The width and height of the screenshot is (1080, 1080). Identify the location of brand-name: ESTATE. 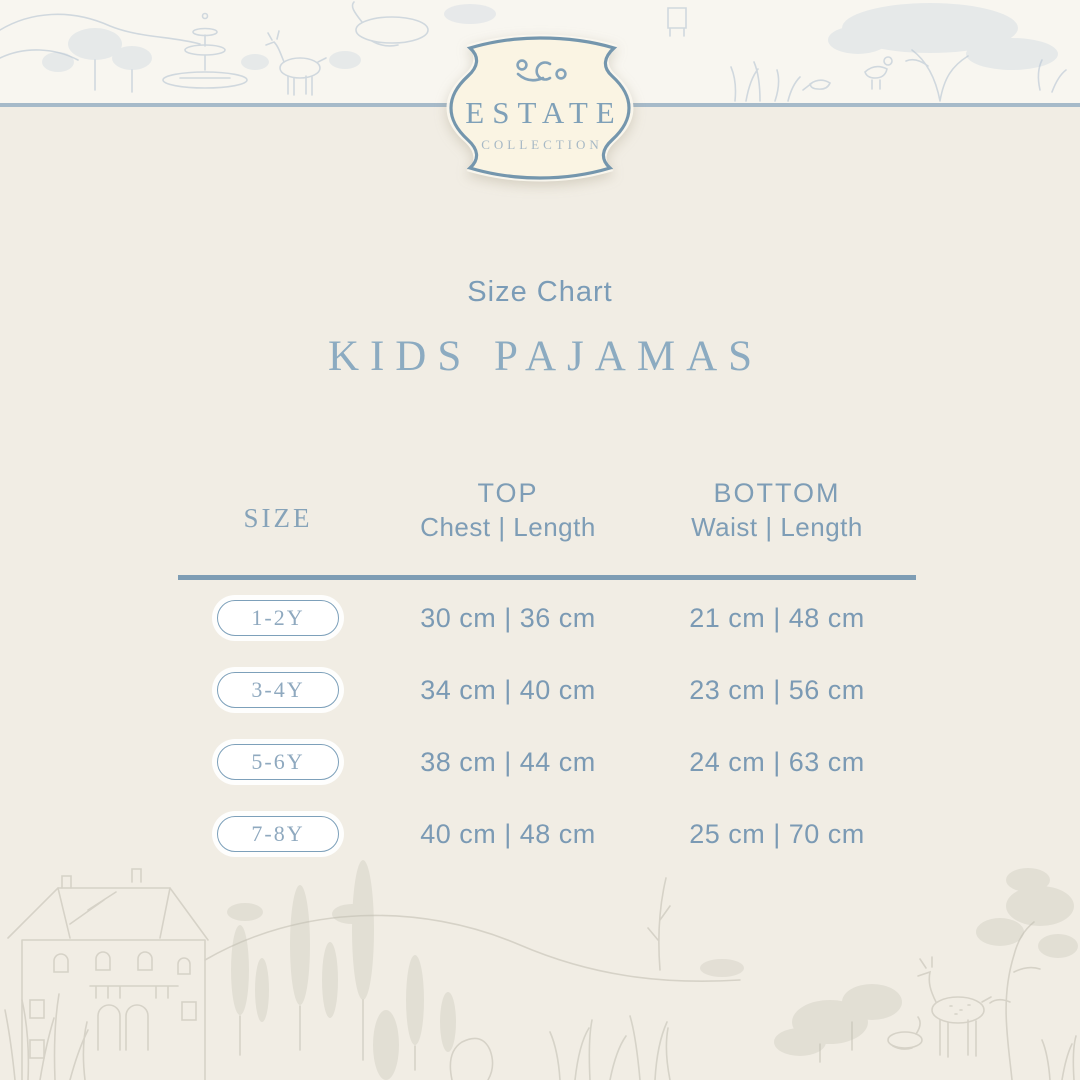
(544, 112).